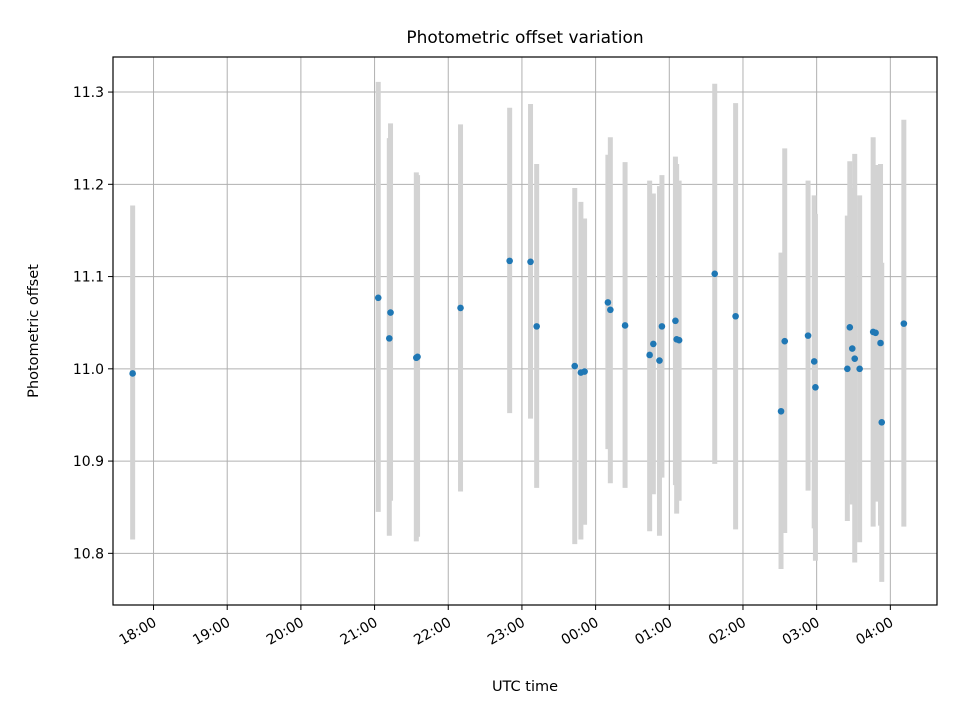 The width and height of the screenshot is (960, 720). What do you see at coordinates (93, 323) in the screenshot?
I see `y-axis: 10.8 10.9 11.0 11.1 11.2 11.3` at bounding box center [93, 323].